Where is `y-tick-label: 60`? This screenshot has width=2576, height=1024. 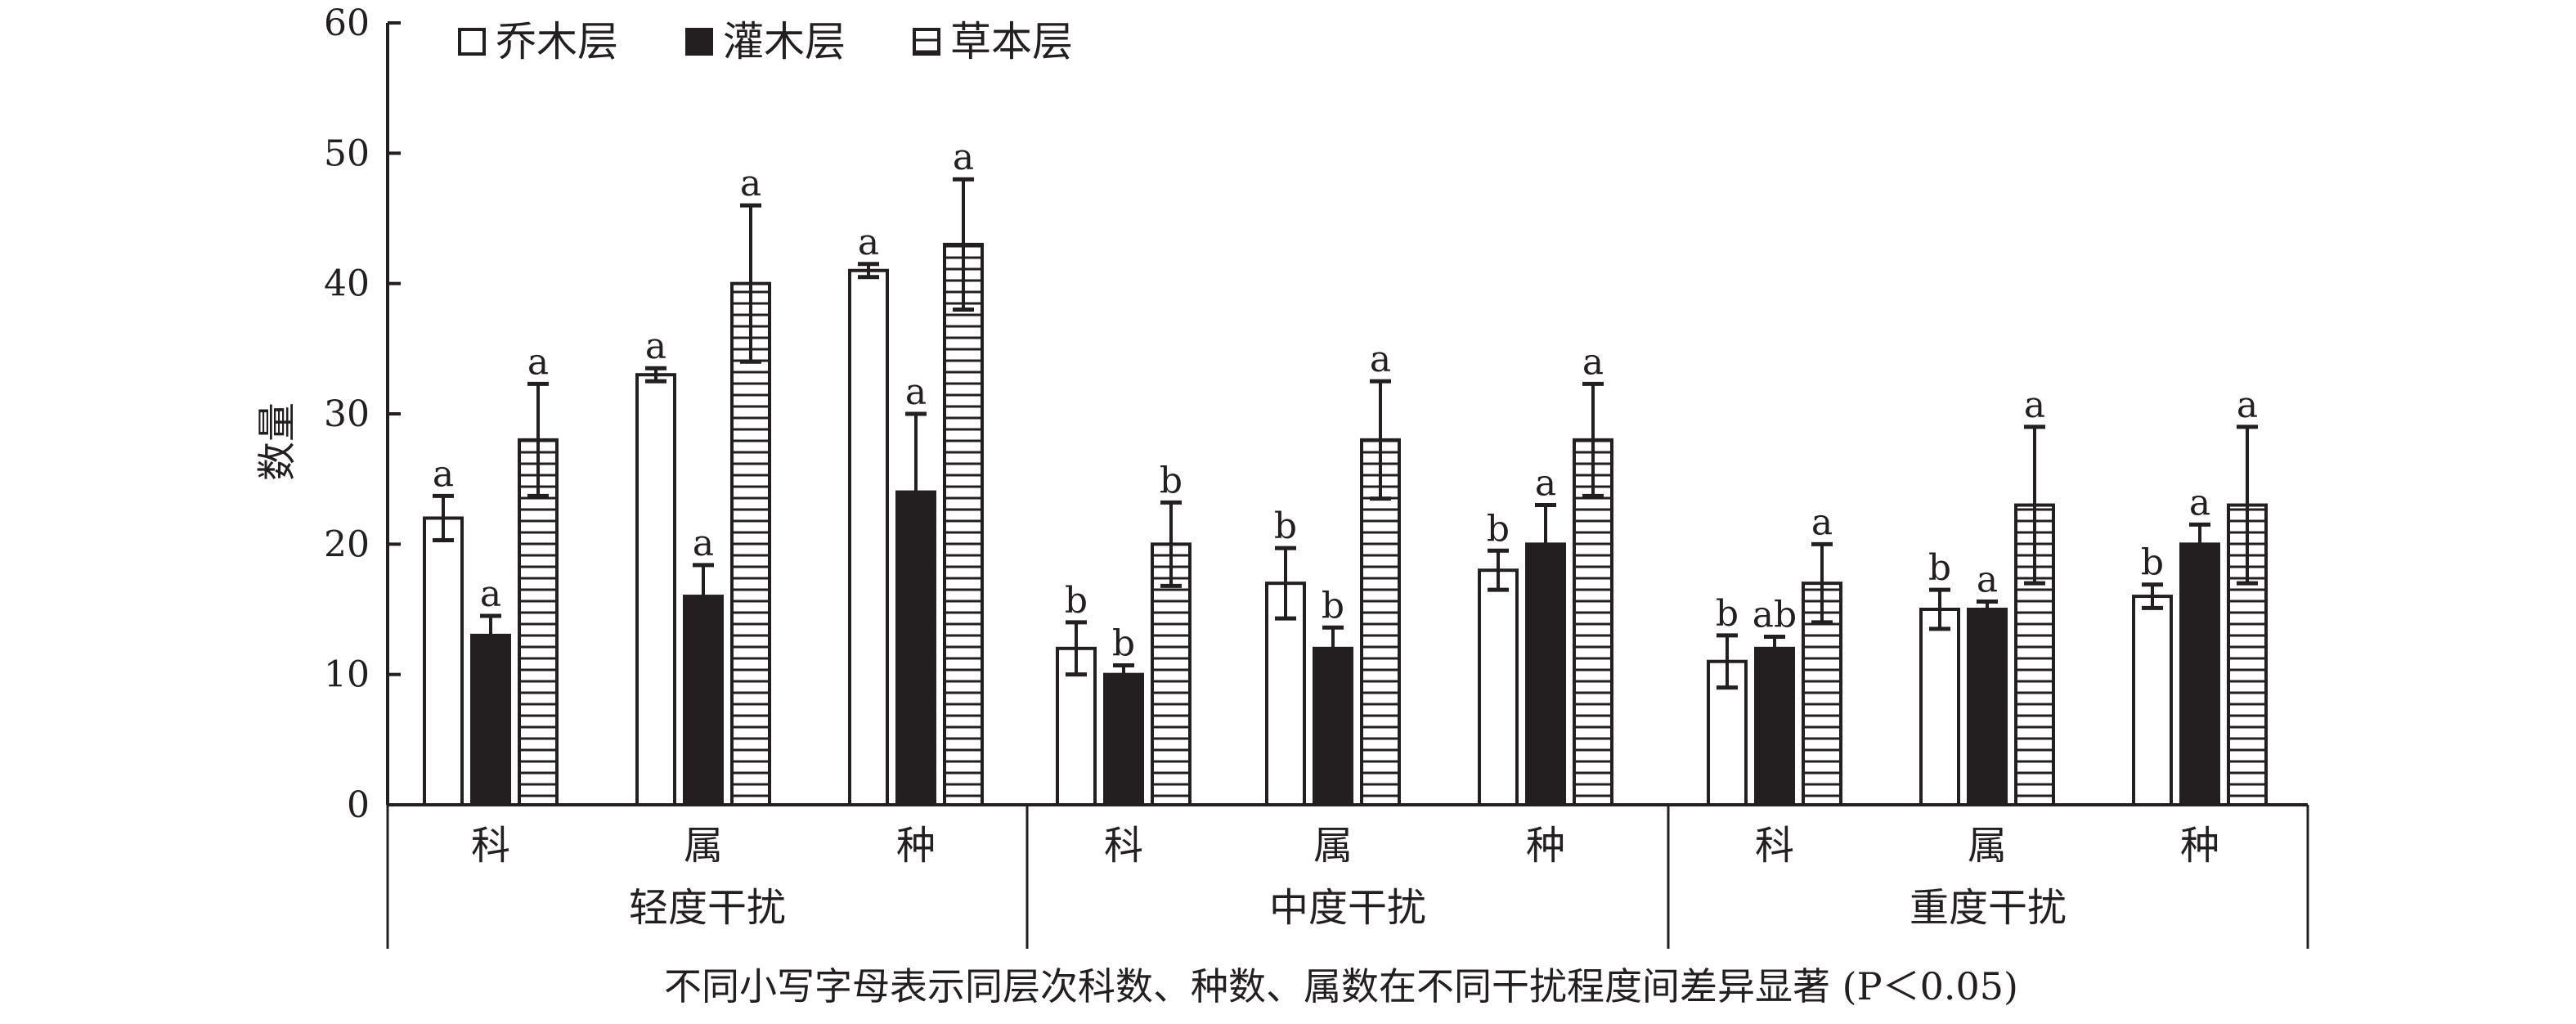 y-tick-label: 60 is located at coordinates (347, 23).